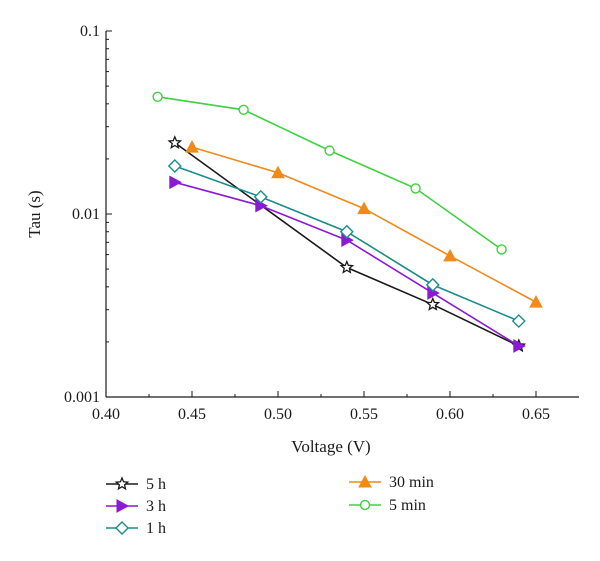 This screenshot has height=561, width=600. What do you see at coordinates (364, 414) in the screenshot?
I see `x-tick-label: 0.55` at bounding box center [364, 414].